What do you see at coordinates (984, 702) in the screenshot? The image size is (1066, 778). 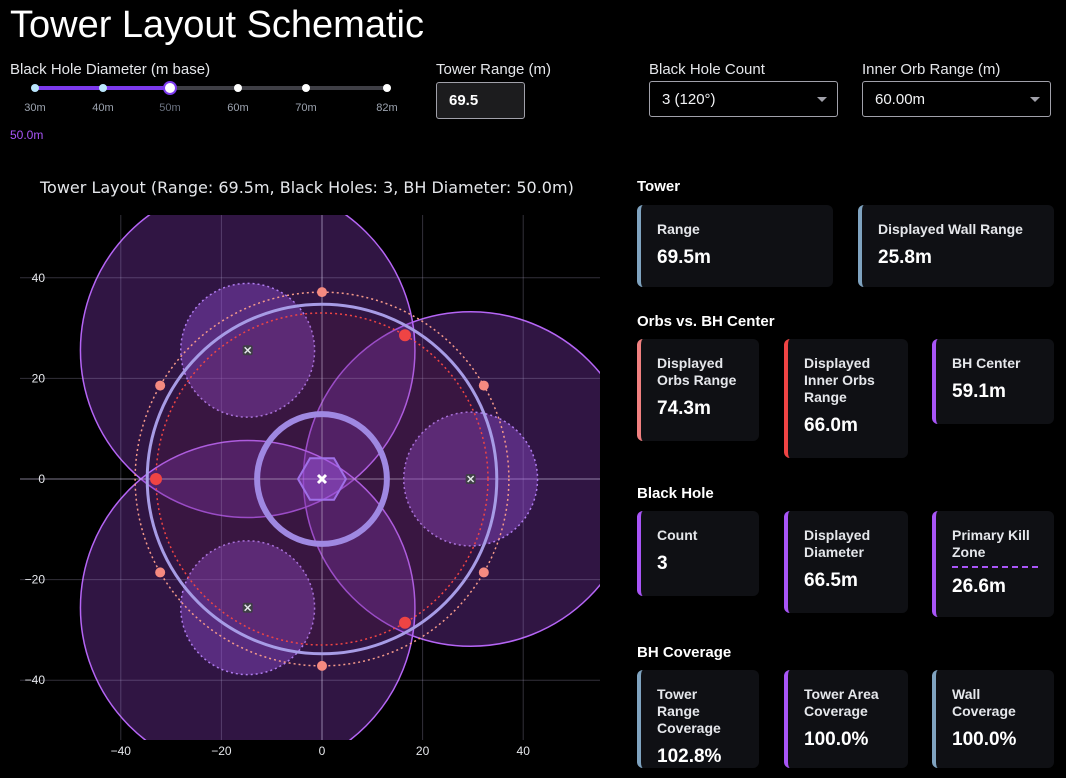 I see `card-label: Wall Coverage` at bounding box center [984, 702].